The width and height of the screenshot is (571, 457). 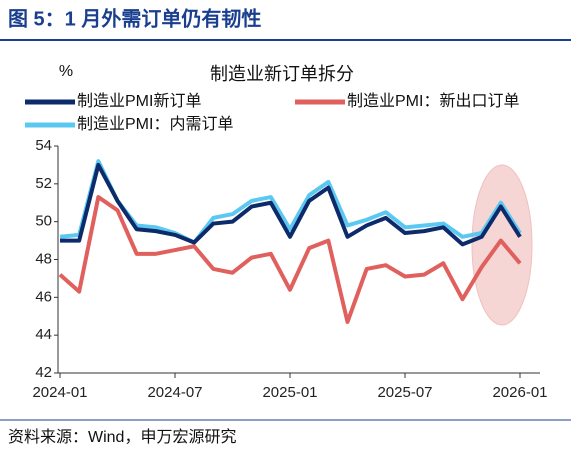 What do you see at coordinates (519, 392) in the screenshot?
I see `x-tick-label: 2026-01` at bounding box center [519, 392].